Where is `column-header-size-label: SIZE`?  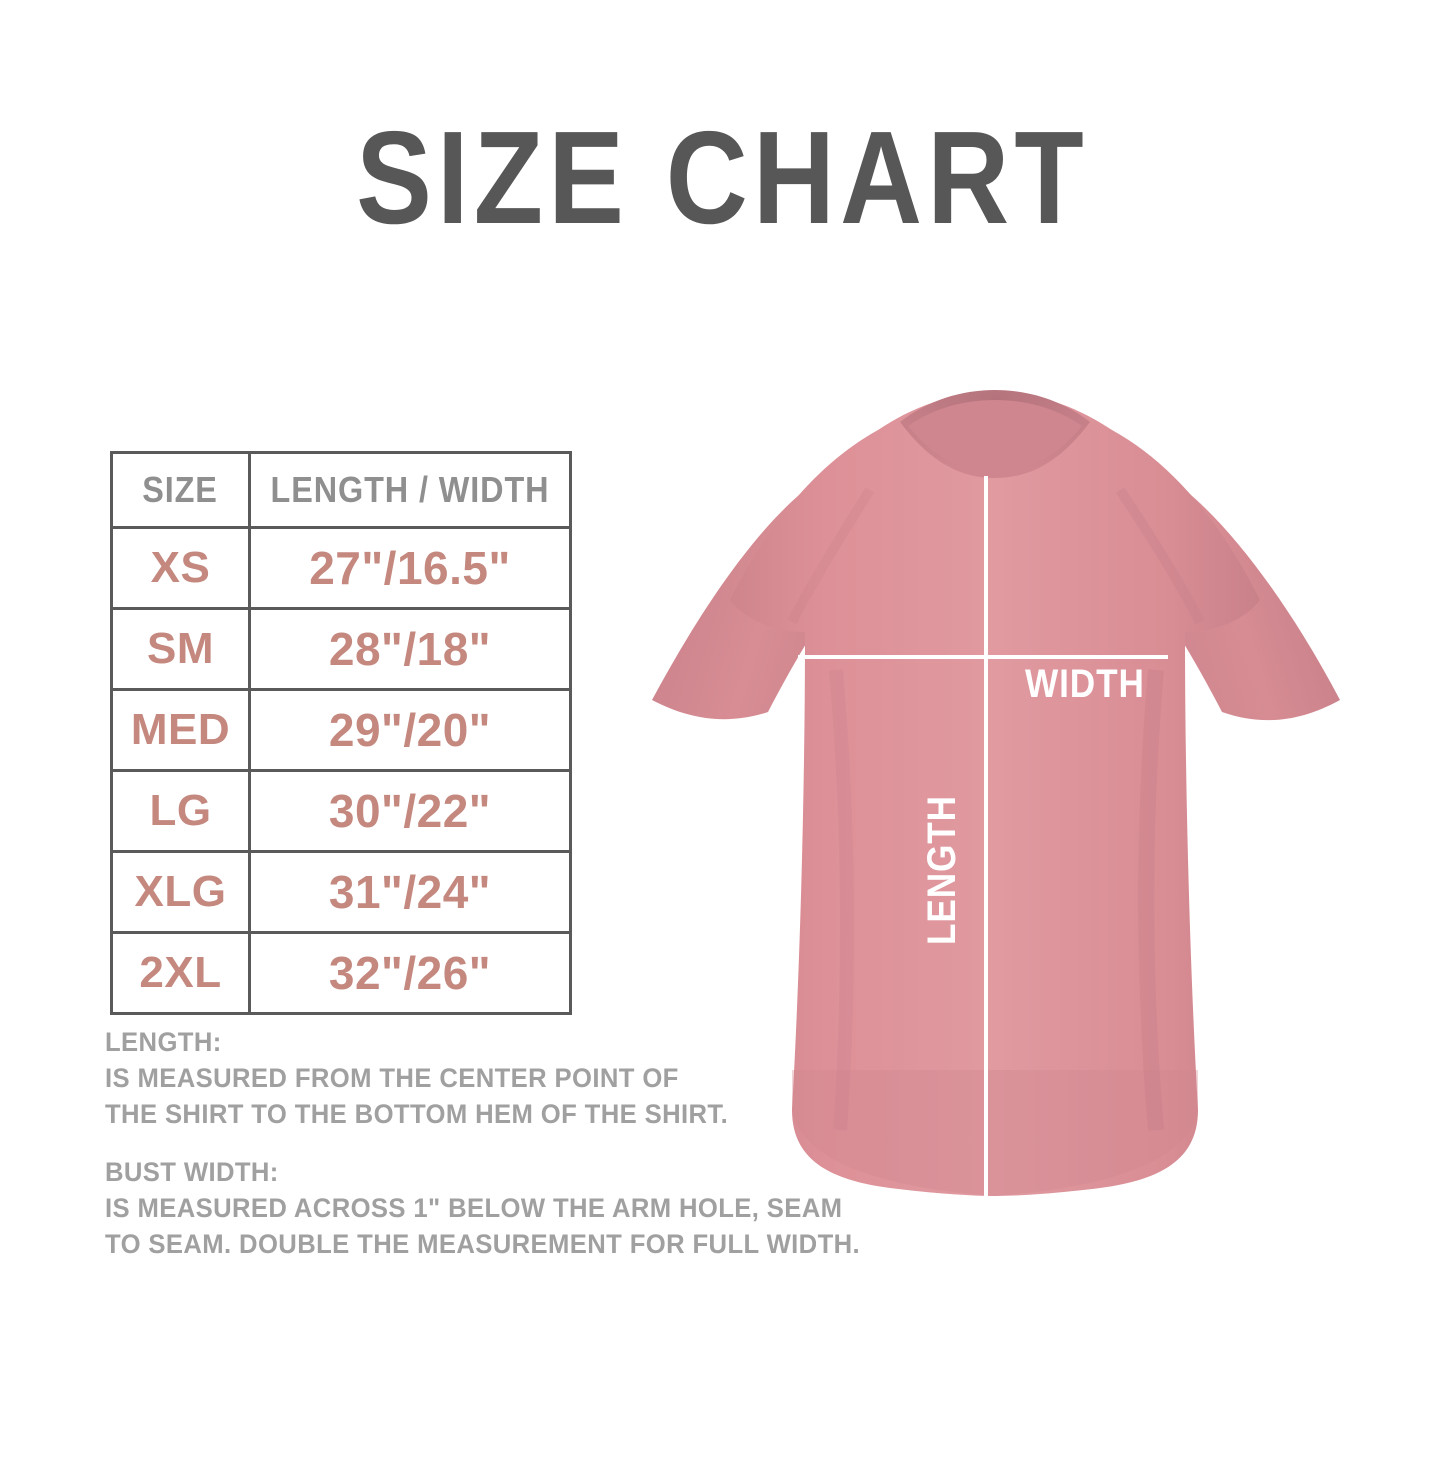
column-header-size-label: SIZE is located at coordinates (180, 489).